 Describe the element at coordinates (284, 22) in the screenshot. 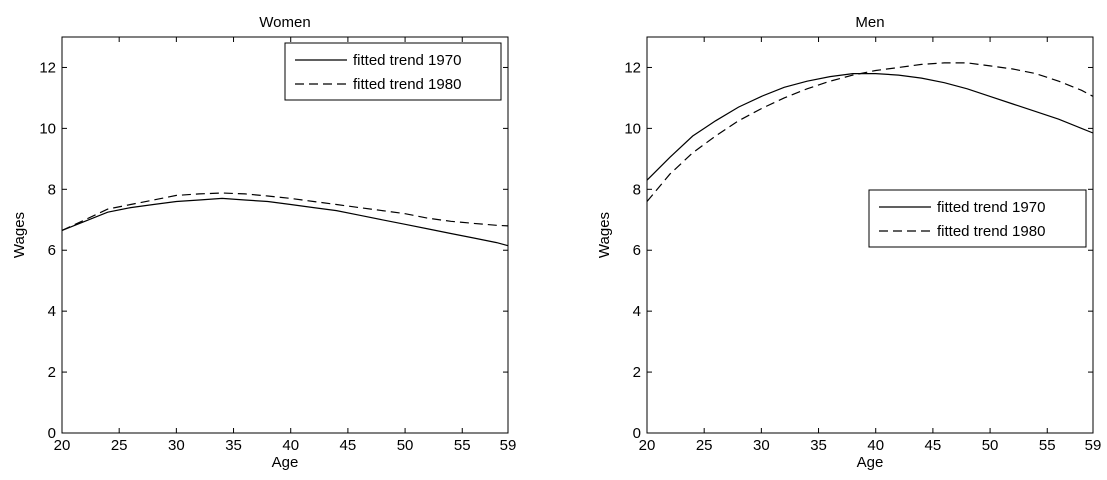

I see `chart-title: Women` at that location.